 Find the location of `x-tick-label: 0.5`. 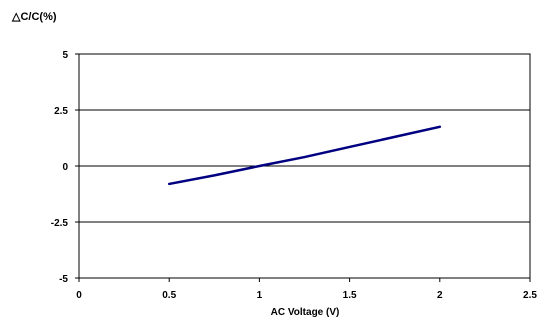

x-tick-label: 0.5 is located at coordinates (169, 295).